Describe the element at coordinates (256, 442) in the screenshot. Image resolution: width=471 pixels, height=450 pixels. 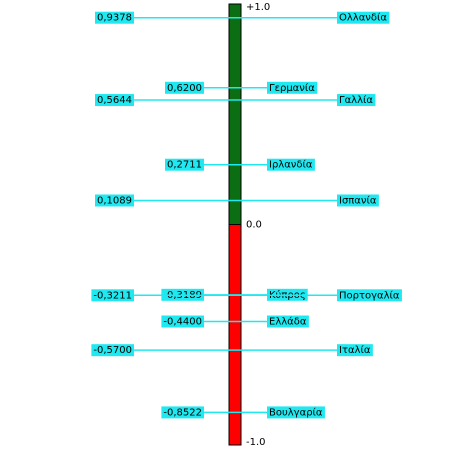
I see `y-tick-label: -1.0` at that location.